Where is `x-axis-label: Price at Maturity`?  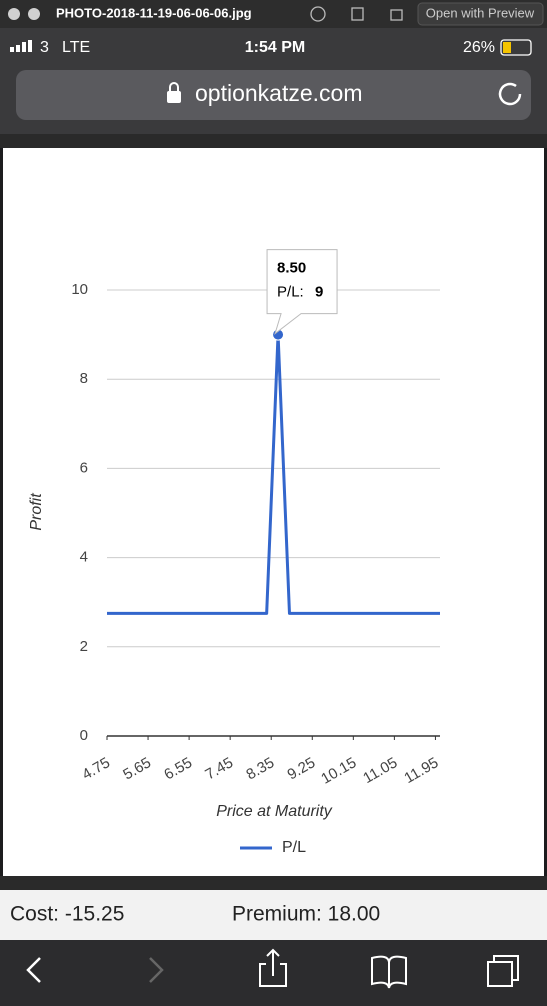
x-axis-label: Price at Maturity is located at coordinates (274, 811).